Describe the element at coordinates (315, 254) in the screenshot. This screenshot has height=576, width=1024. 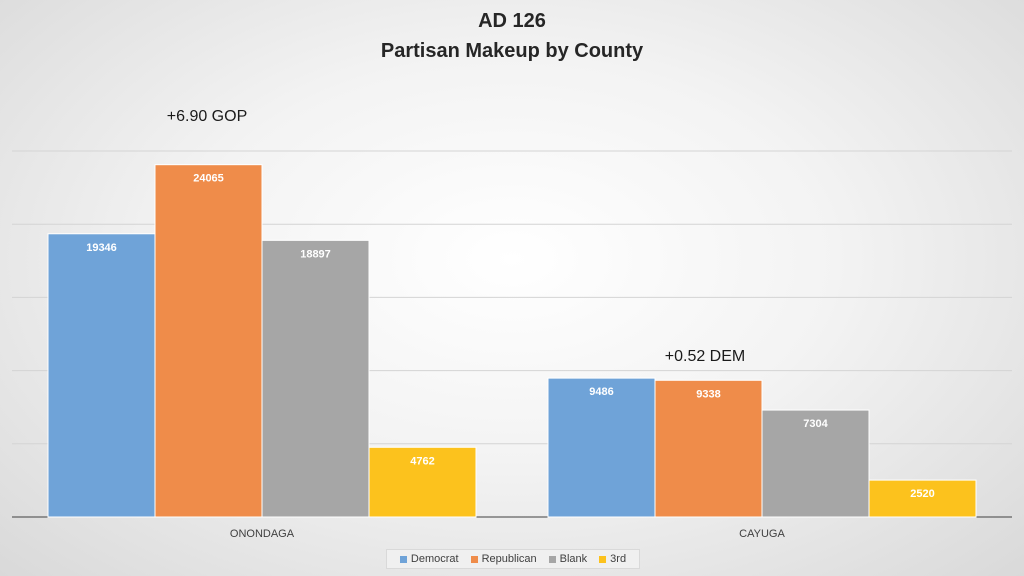
I see `data-label: 18897` at that location.